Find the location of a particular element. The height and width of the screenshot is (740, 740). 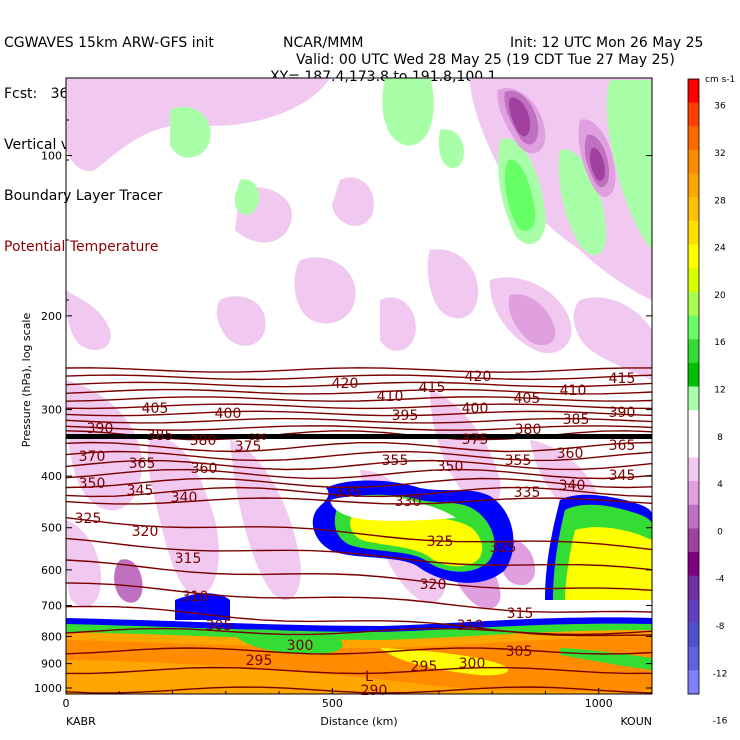

field-boundary-layer-tracer: Boundary Layer Tracer is located at coordinates (83, 196).